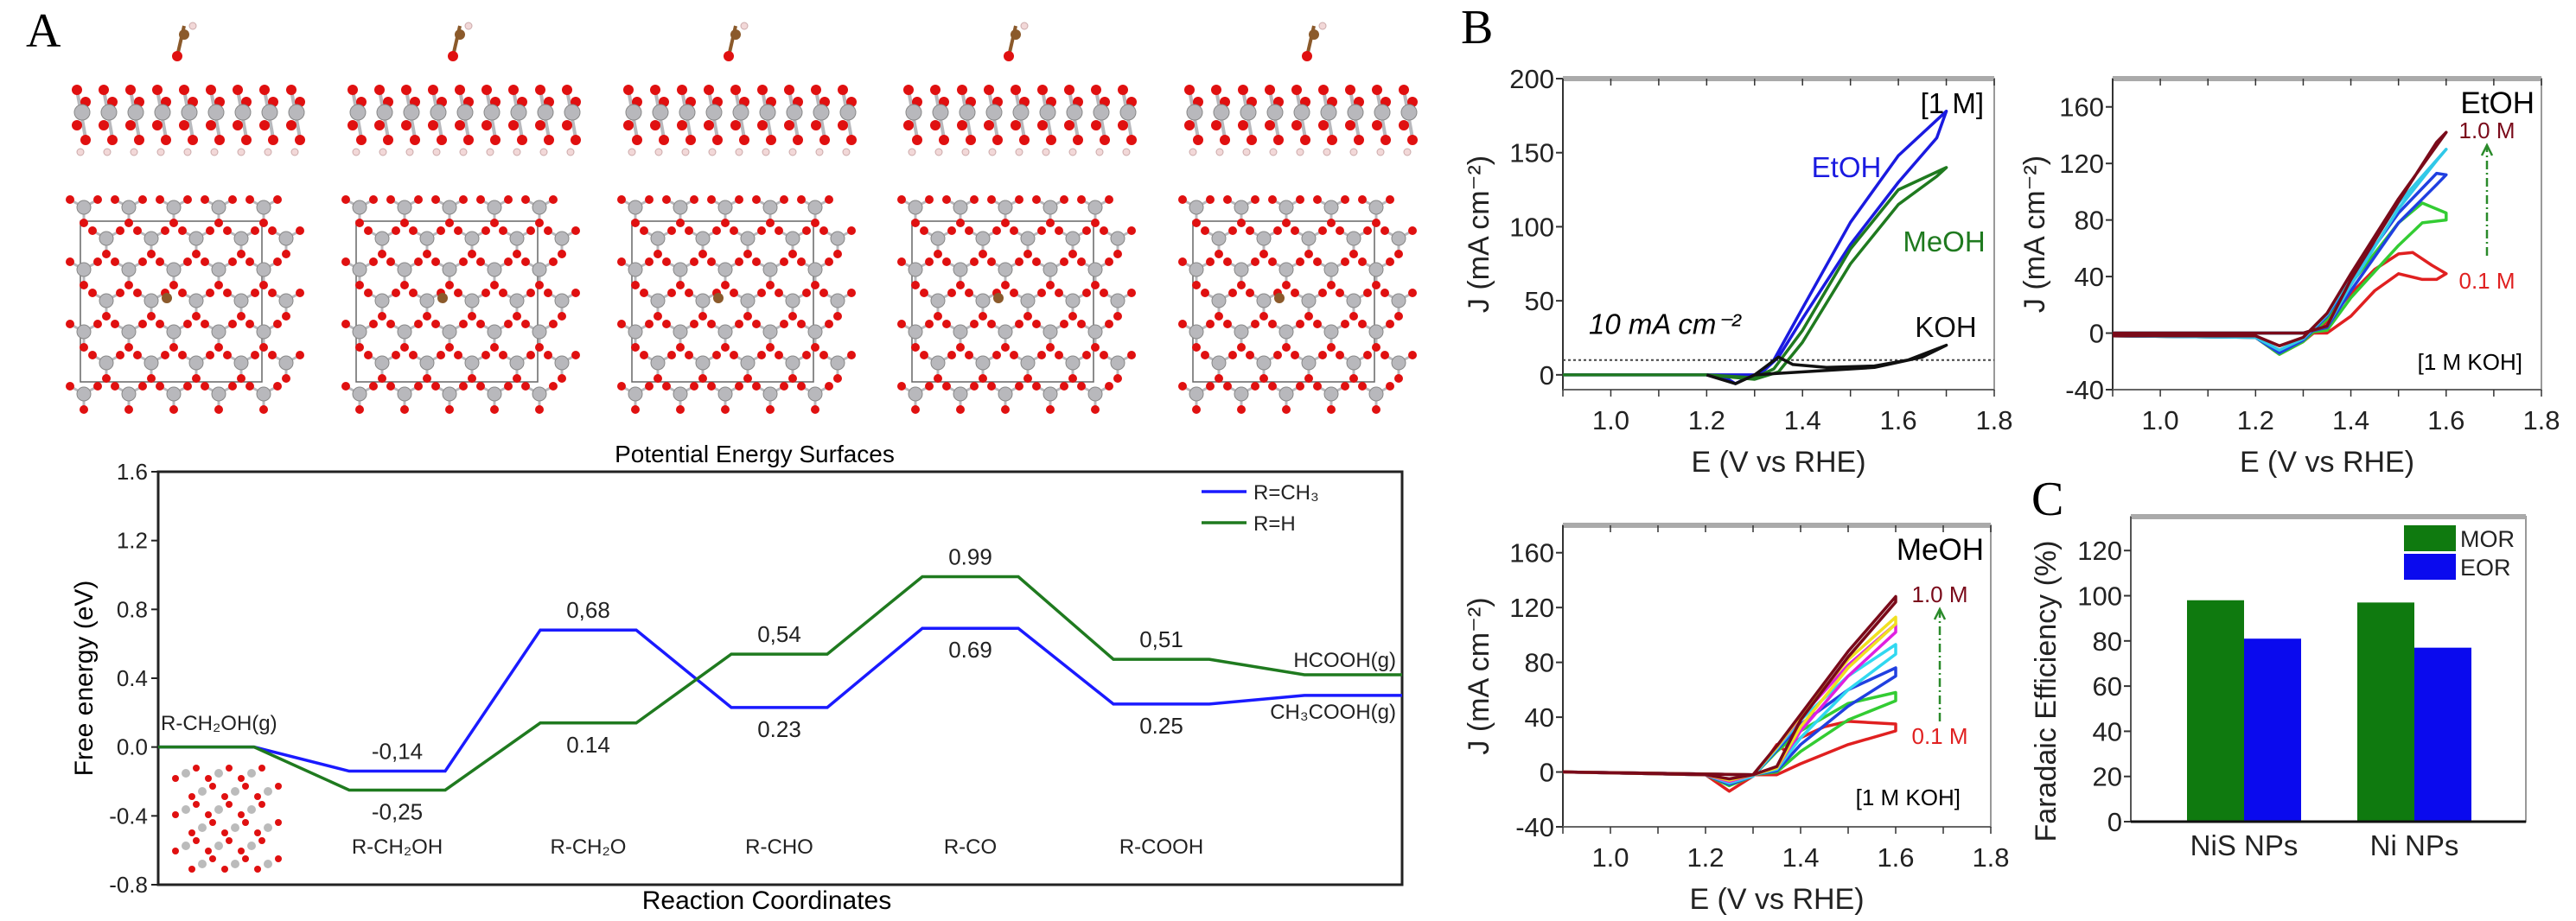 Image resolution: width=2576 pixels, height=921 pixels. Describe the element at coordinates (588, 610) in the screenshot. I see `data-label: 0,68` at that location.